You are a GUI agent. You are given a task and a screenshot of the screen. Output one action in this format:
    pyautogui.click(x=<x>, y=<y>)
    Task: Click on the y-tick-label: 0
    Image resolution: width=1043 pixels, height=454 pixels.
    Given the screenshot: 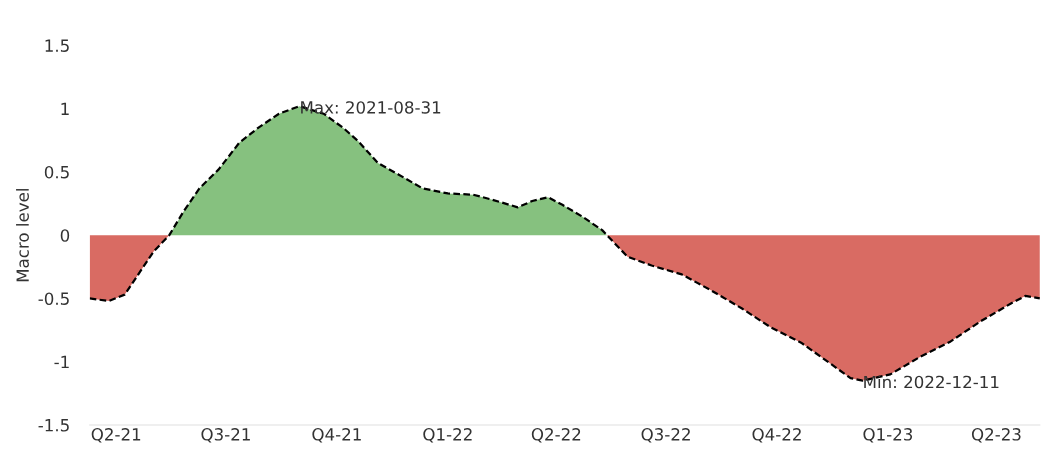 What is the action you would take?
    pyautogui.click(x=65, y=235)
    